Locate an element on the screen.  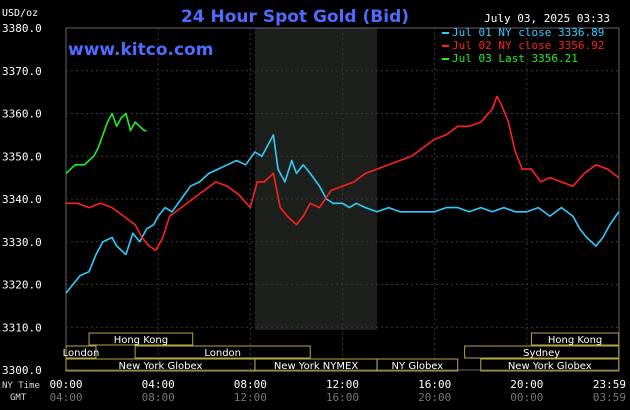
legend-entry: Jul 01 NY close 3336.89 is located at coordinates (528, 32).